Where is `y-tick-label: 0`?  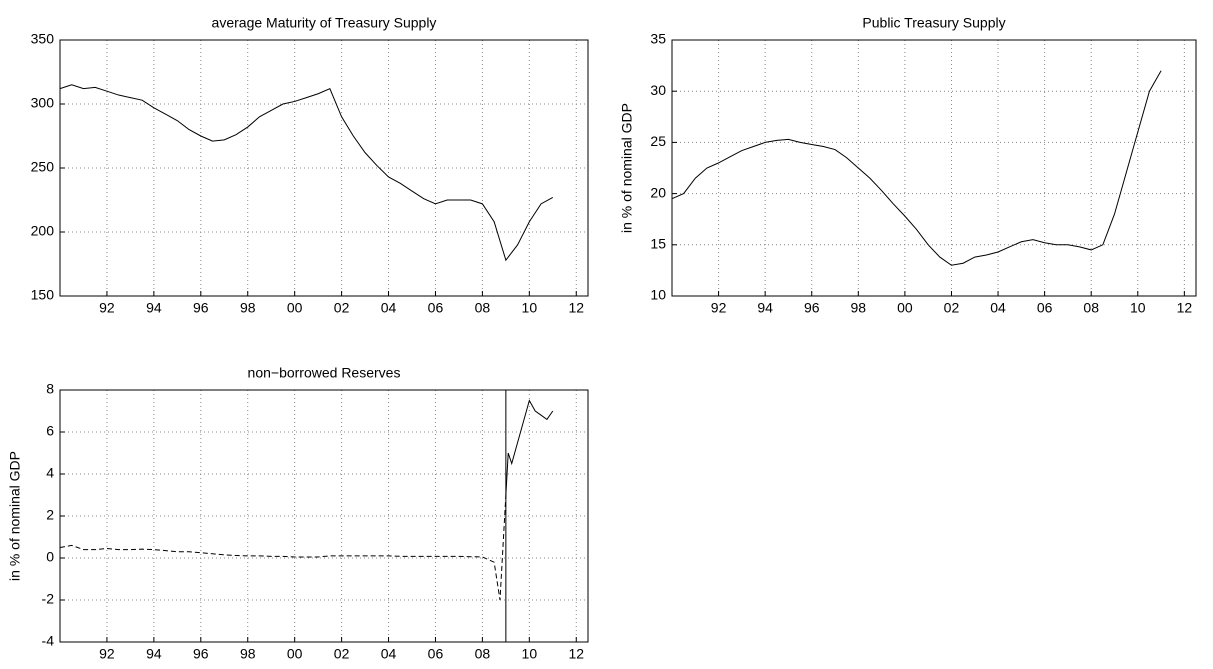
y-tick-label: 0 is located at coordinates (50, 557).